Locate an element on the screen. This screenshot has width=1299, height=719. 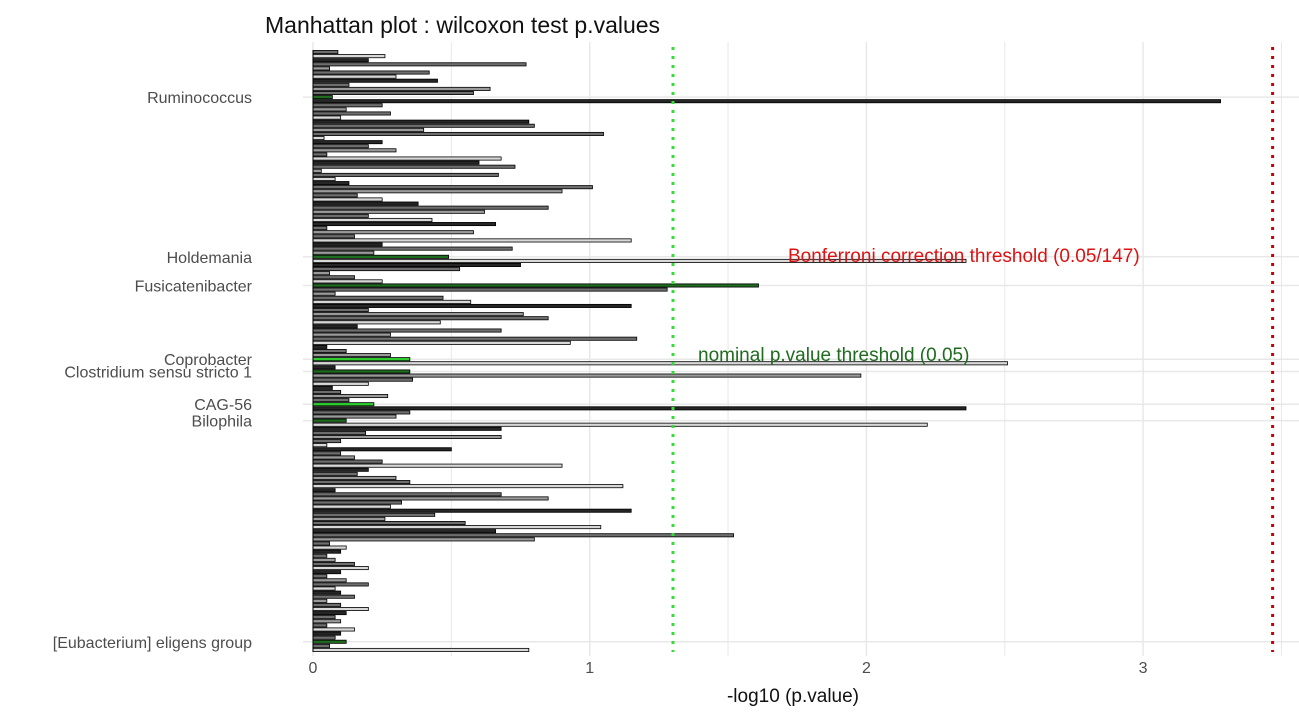
x-tick-label: 2 is located at coordinates (866, 668).